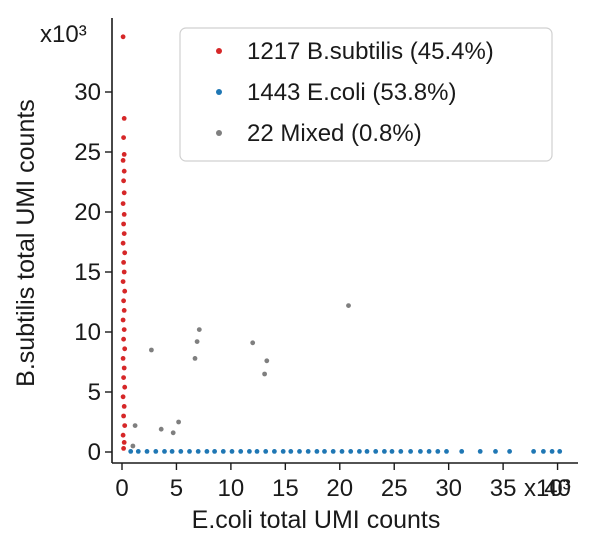 This screenshot has width=600, height=539. What do you see at coordinates (285, 488) in the screenshot?
I see `x-tick-label: 15` at bounding box center [285, 488].